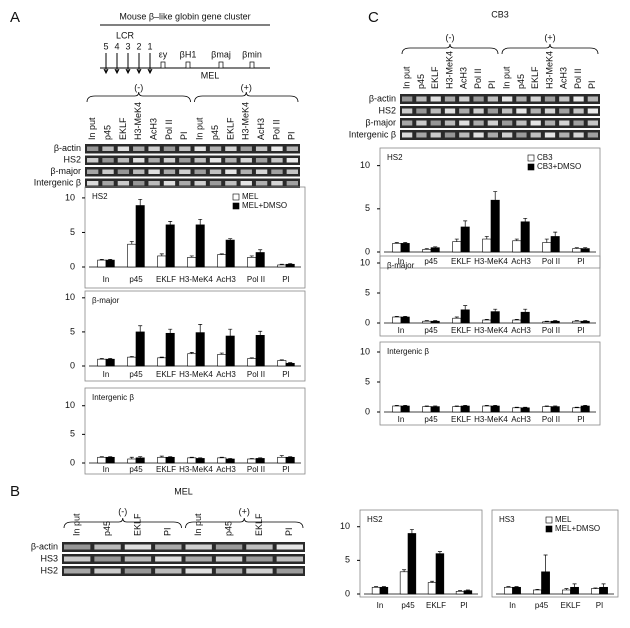 The image size is (630, 628). I want to click on lane-label: H3-MeK4, so click(246, 121).